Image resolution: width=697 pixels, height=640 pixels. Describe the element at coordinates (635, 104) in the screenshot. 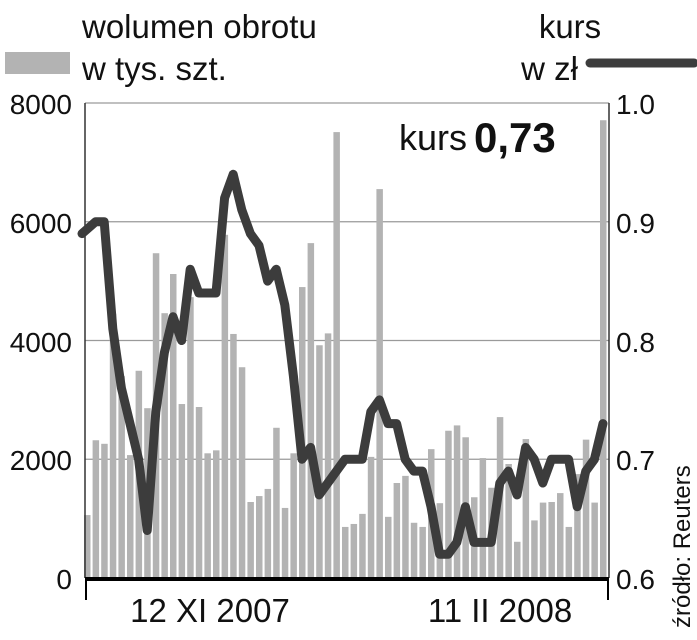

I see `right-tick-label: 1.0` at that location.